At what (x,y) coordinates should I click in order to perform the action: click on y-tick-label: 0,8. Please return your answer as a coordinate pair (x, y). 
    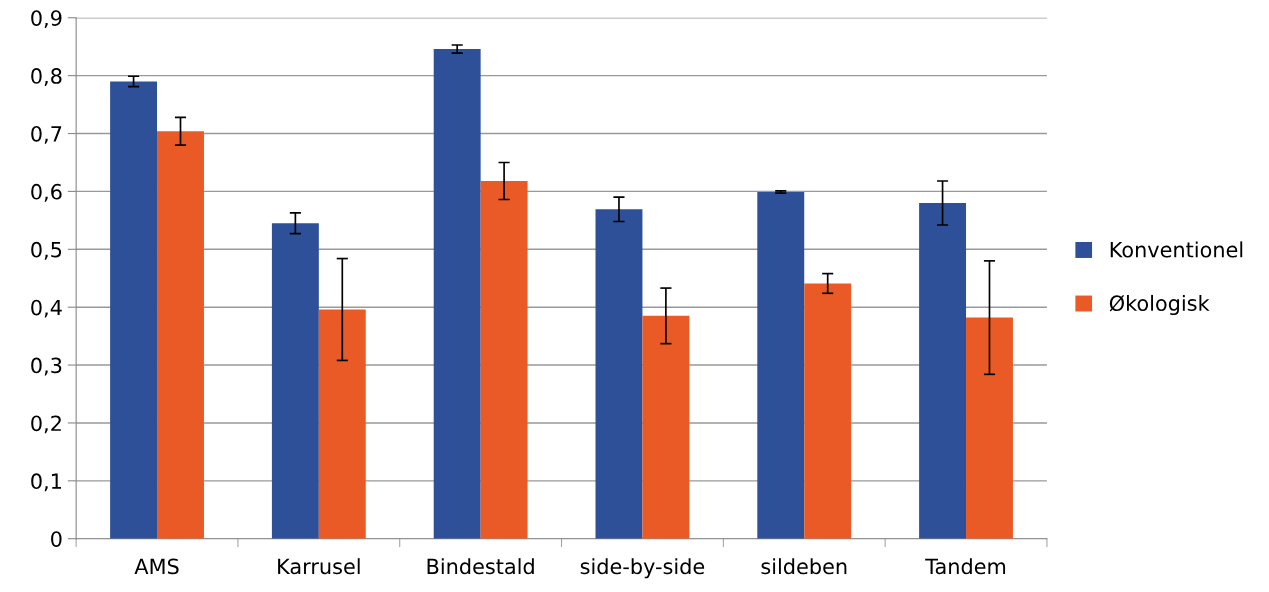
    Looking at the image, I should click on (46, 77).